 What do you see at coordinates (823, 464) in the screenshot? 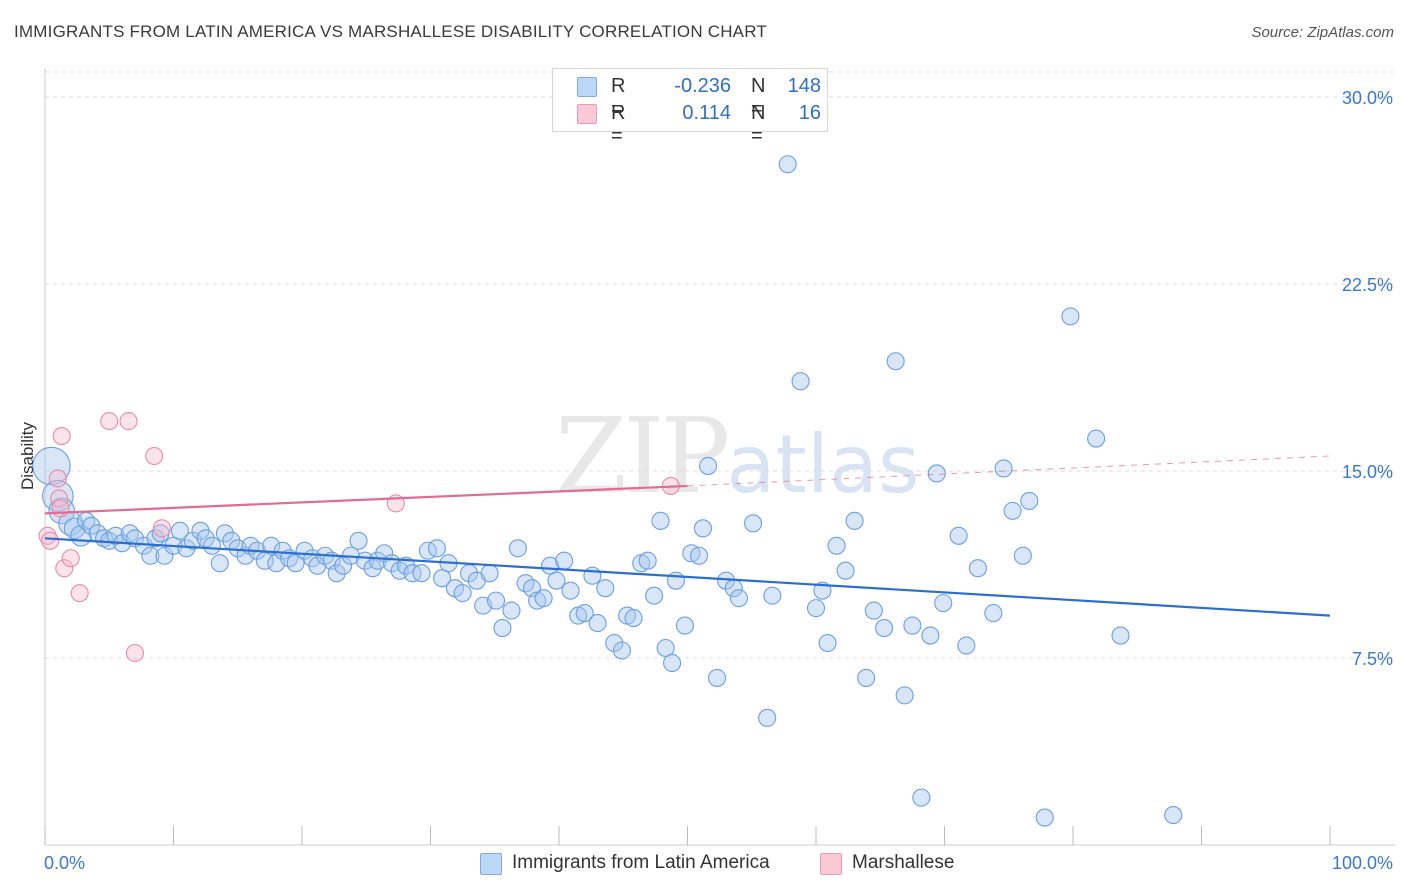
I see `watermark-atlas: atlas` at bounding box center [823, 464].